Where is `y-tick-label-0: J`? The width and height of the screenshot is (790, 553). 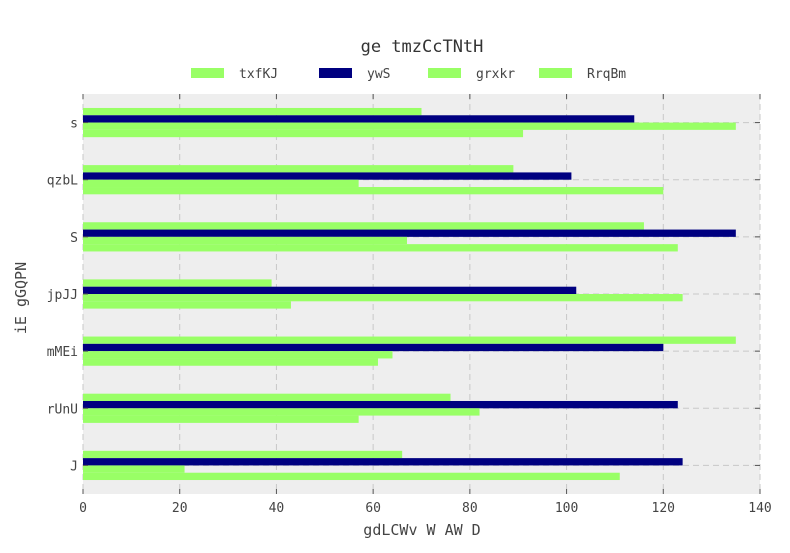 y-tick-label-0: J is located at coordinates (74, 466).